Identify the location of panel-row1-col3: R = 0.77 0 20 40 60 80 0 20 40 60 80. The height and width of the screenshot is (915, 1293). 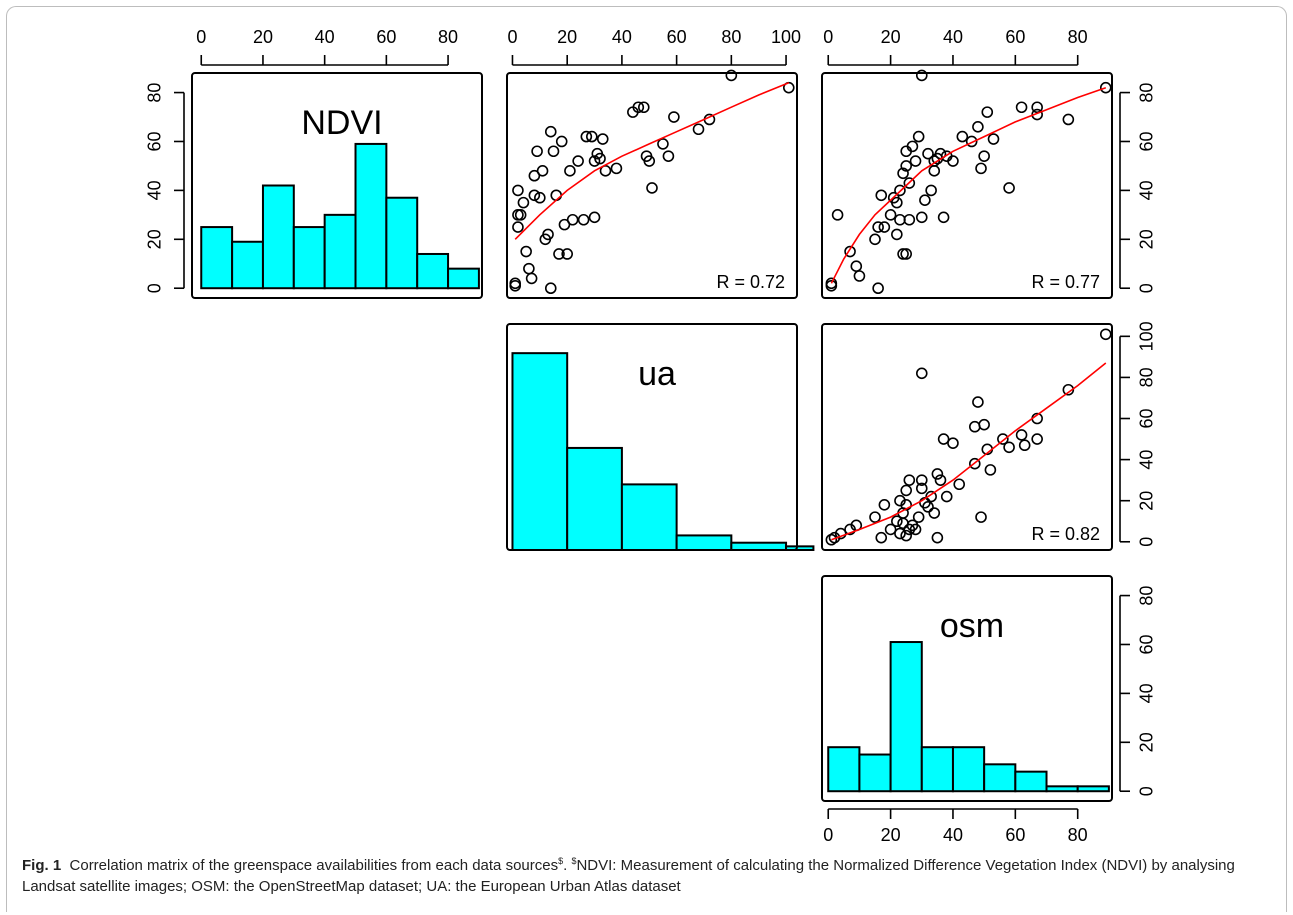
(989, 163).